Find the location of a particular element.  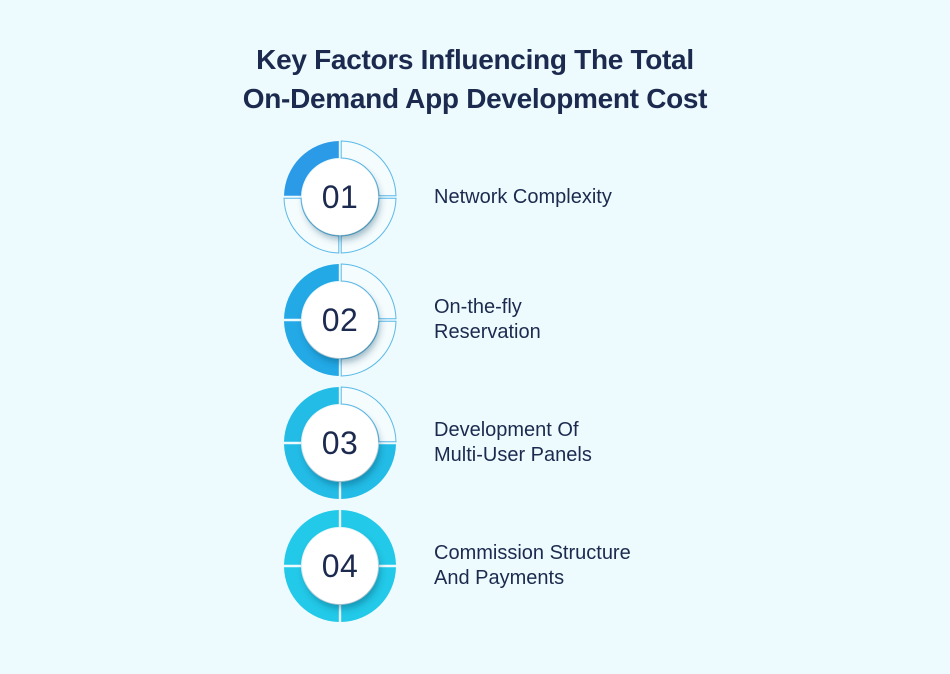

factor-number: 01 is located at coordinates (340, 196).